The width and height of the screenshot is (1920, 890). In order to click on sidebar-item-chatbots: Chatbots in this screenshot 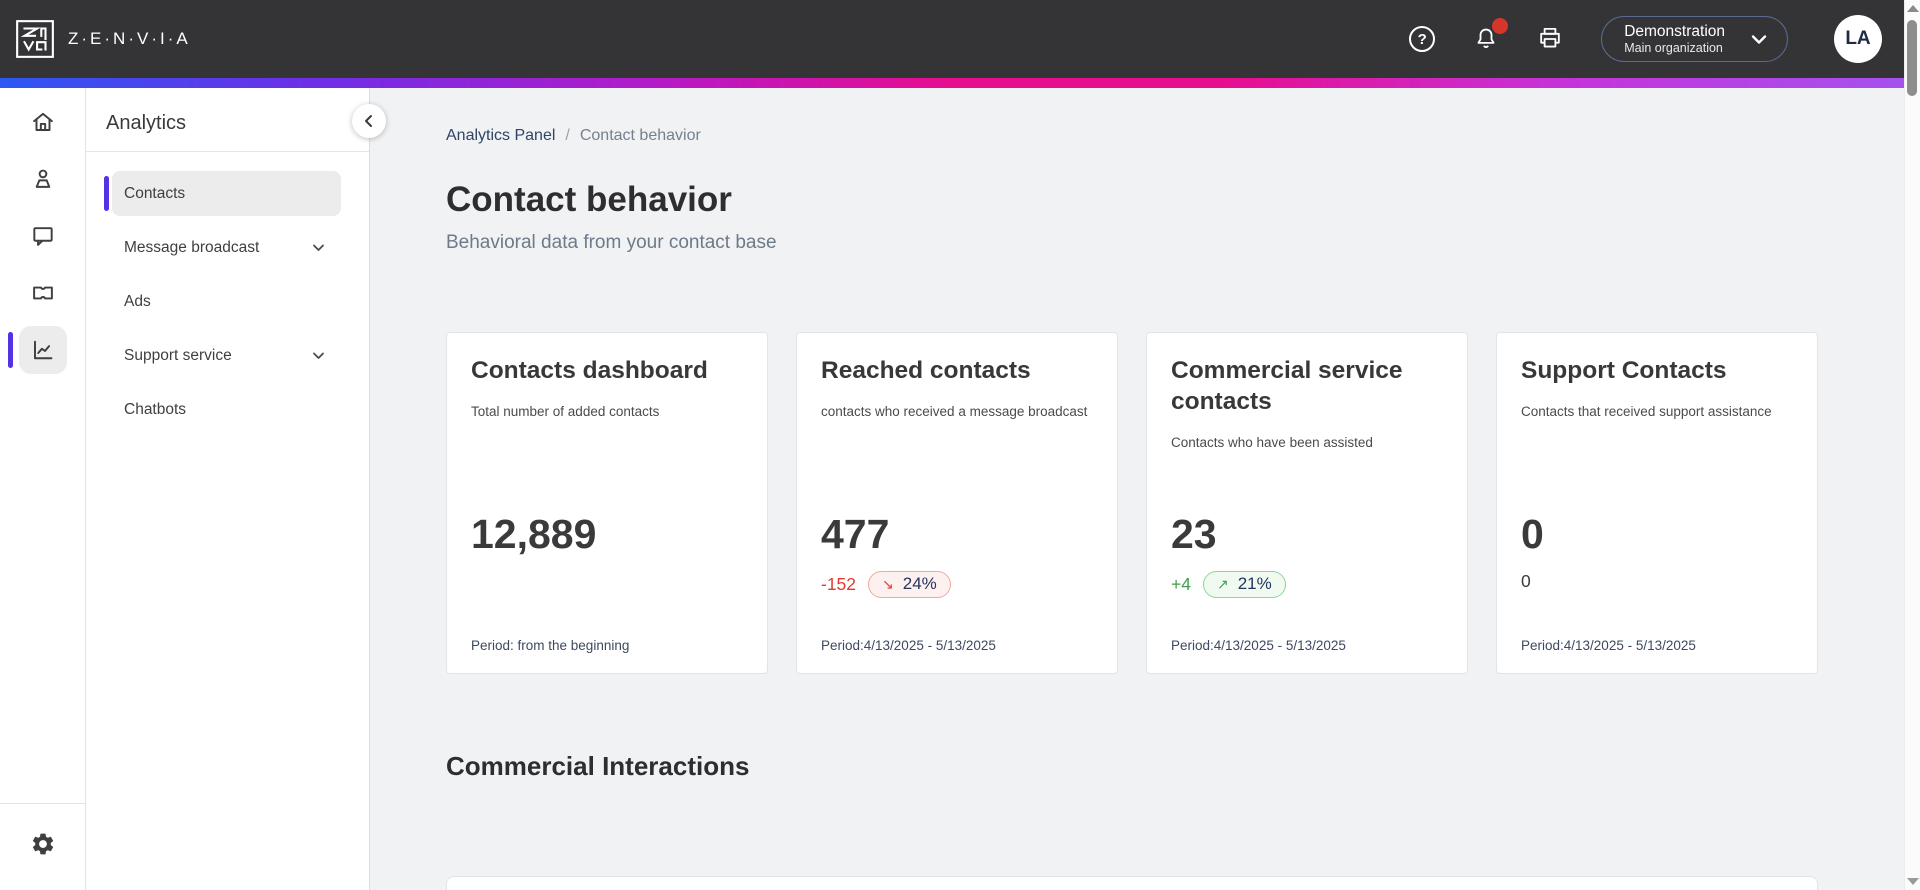, I will do `click(226, 409)`.